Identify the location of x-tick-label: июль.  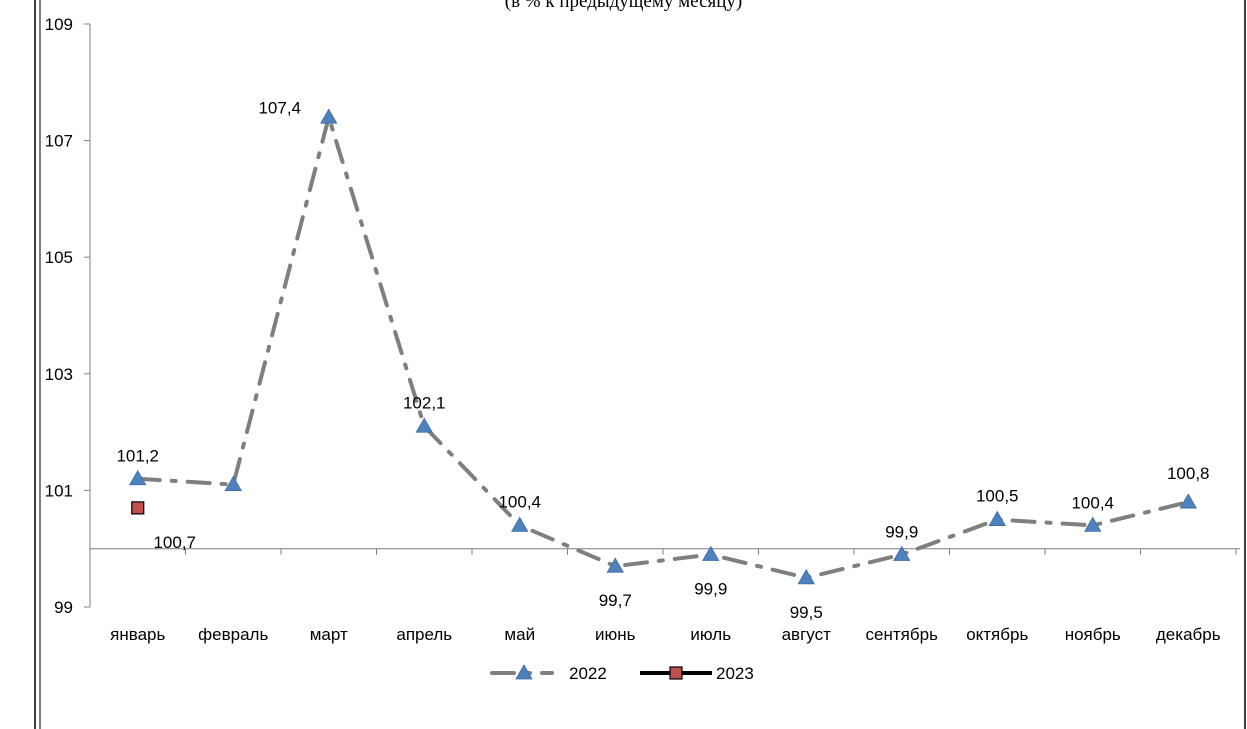
(710, 634).